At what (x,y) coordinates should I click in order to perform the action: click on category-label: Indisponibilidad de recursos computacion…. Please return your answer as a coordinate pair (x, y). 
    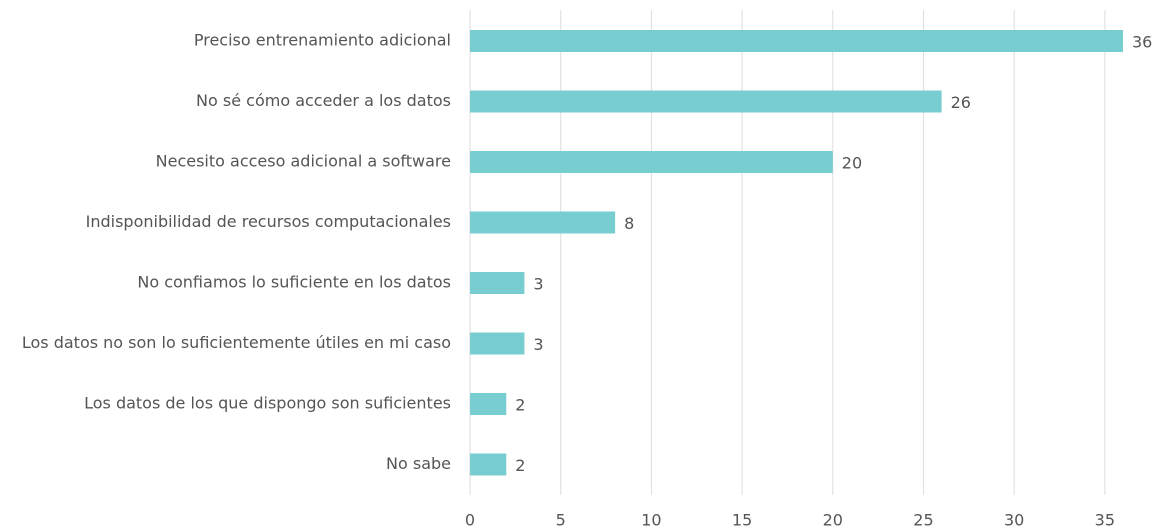
    Looking at the image, I should click on (268, 221).